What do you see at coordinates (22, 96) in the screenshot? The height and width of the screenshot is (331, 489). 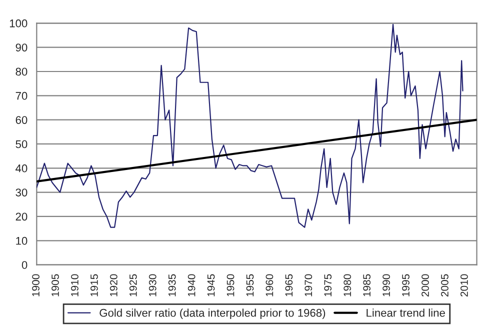 I see `y-tick-label: 70` at bounding box center [22, 96].